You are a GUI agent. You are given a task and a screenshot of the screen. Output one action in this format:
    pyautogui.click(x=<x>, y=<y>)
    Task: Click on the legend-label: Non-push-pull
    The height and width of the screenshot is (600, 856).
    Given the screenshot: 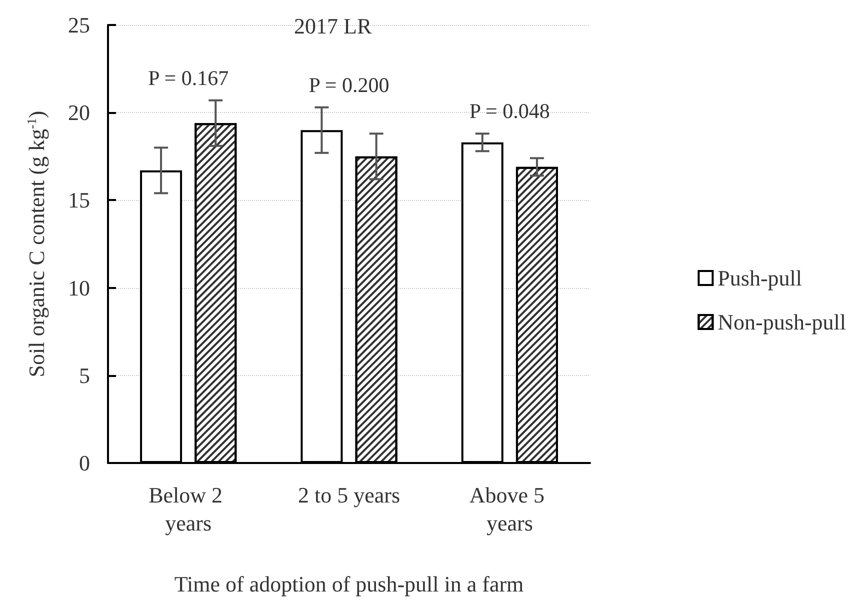 What is the action you would take?
    pyautogui.click(x=782, y=322)
    